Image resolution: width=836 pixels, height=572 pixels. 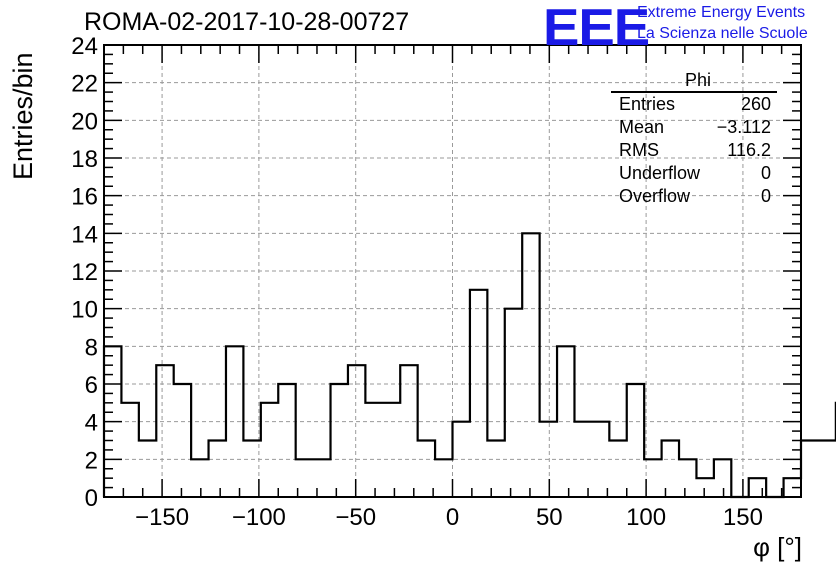 What do you see at coordinates (694, 127) in the screenshot?
I see `stats-row-mean: Mean −3.112` at bounding box center [694, 127].